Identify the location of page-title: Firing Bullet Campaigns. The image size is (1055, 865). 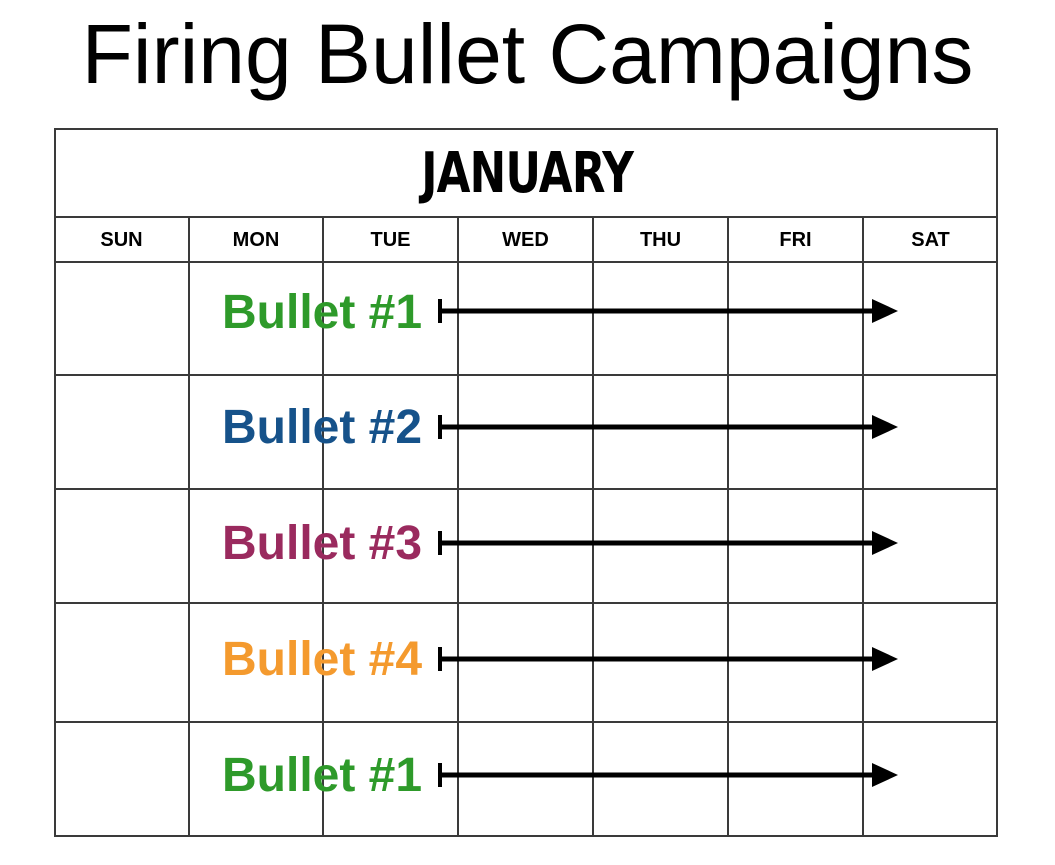
(527, 54).